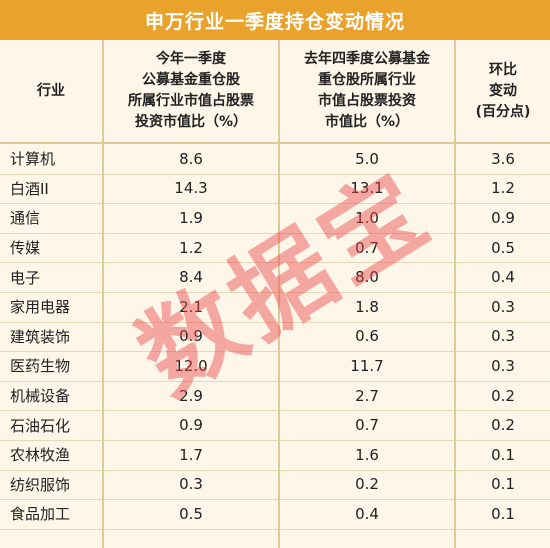 The image size is (550, 548). Describe the element at coordinates (191, 484) in the screenshot. I see `cell-q1-ratio: 0.3` at that location.